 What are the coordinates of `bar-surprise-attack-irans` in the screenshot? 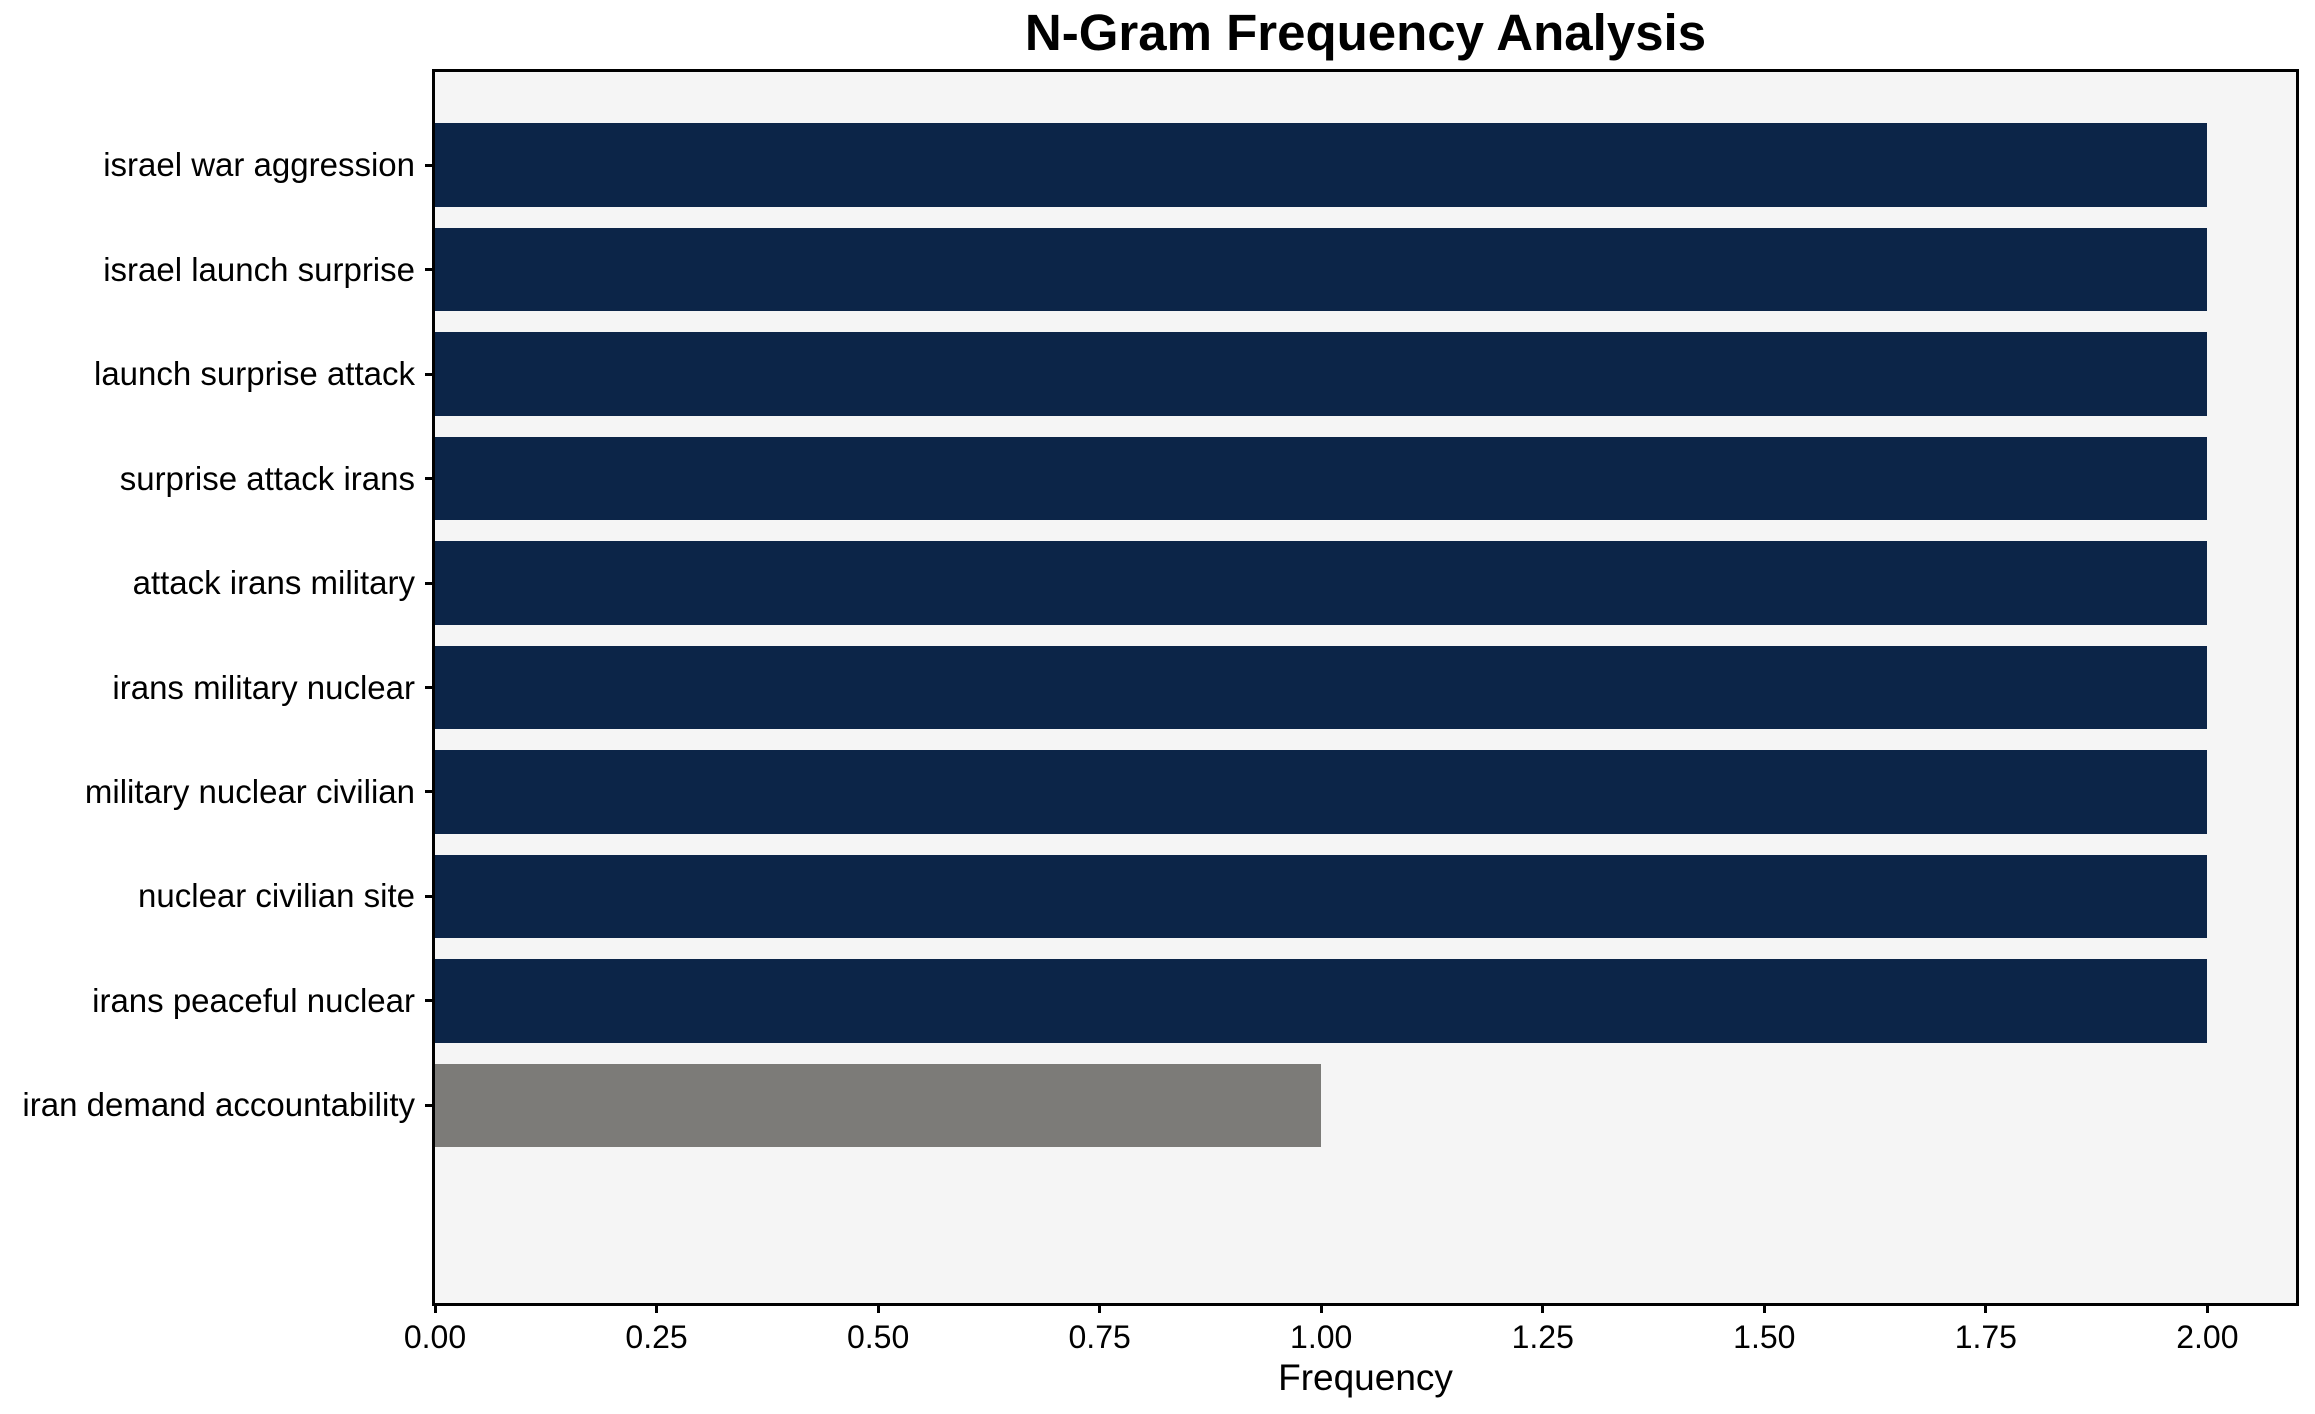 It's located at (1321, 478).